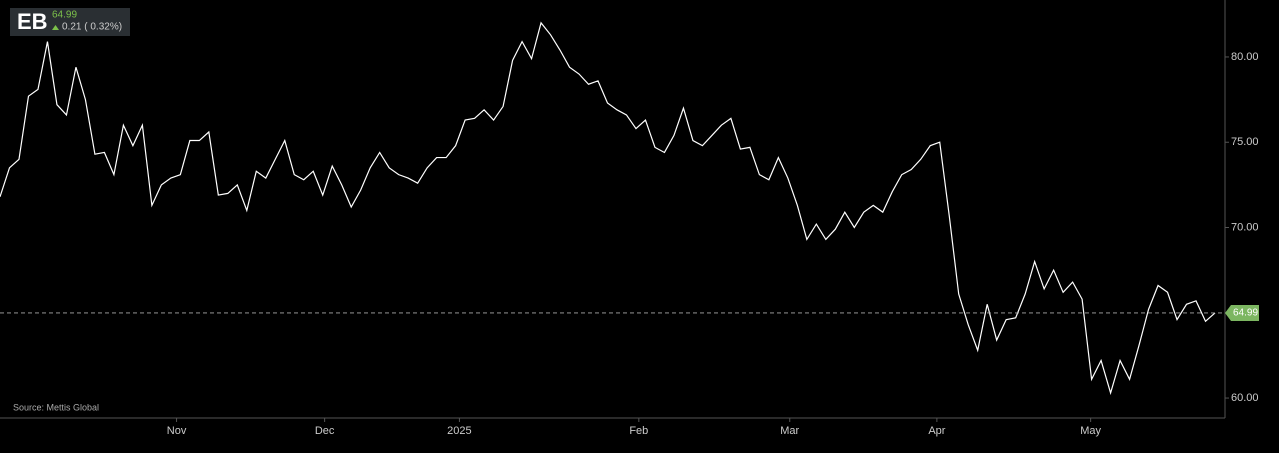 The image size is (1279, 453). I want to click on up-arrow, so click(55, 27).